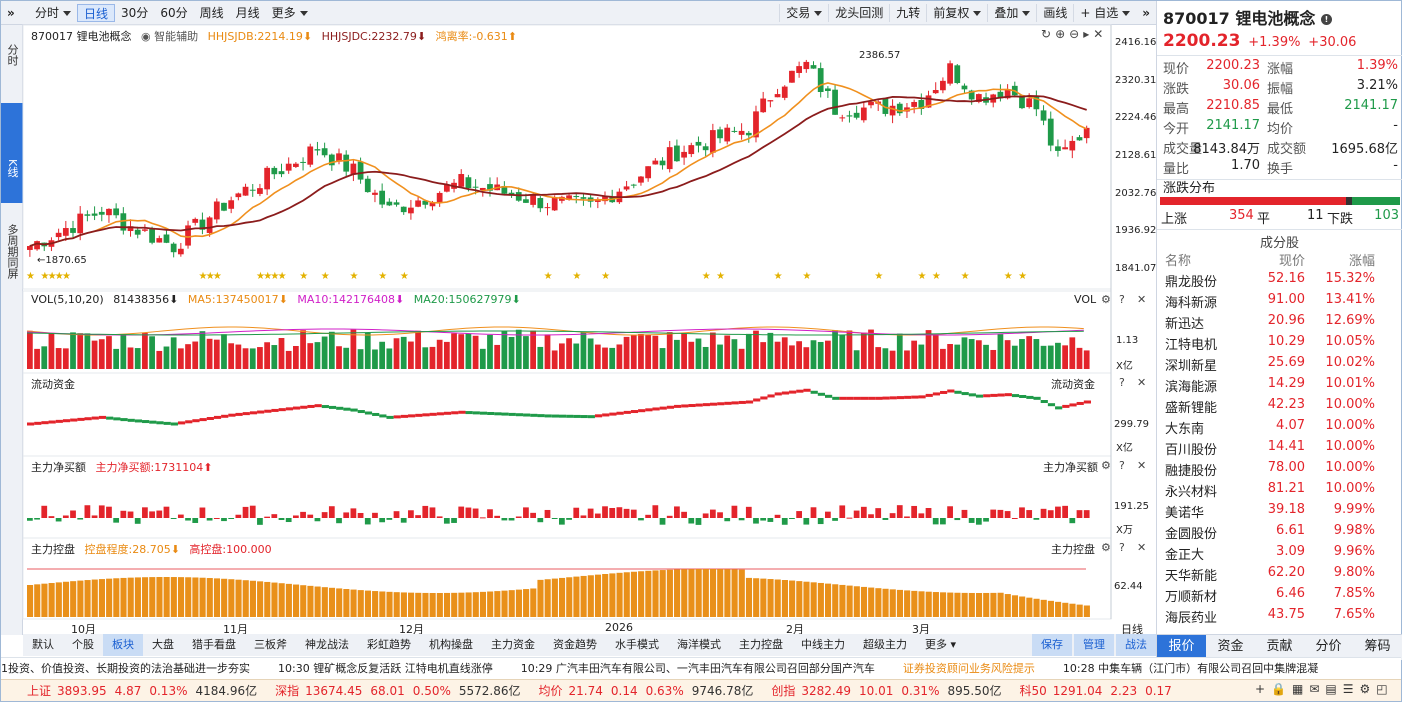  Describe the element at coordinates (170, 36) in the screenshot. I see `smart-assist-toggle: ◉ 智能辅助` at that location.